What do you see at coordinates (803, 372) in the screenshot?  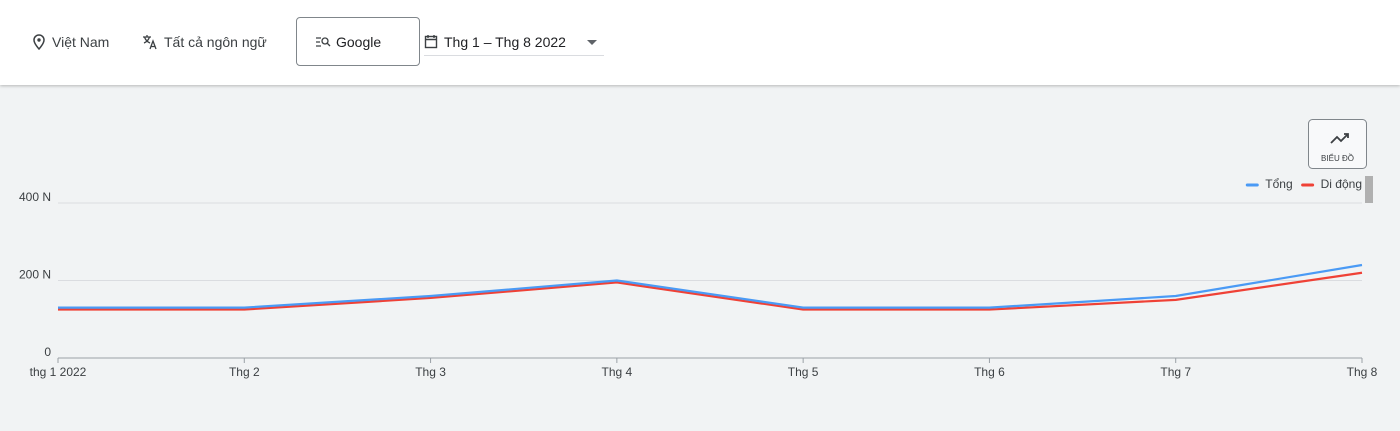 I see `x-tick-label: Thg 5` at bounding box center [803, 372].